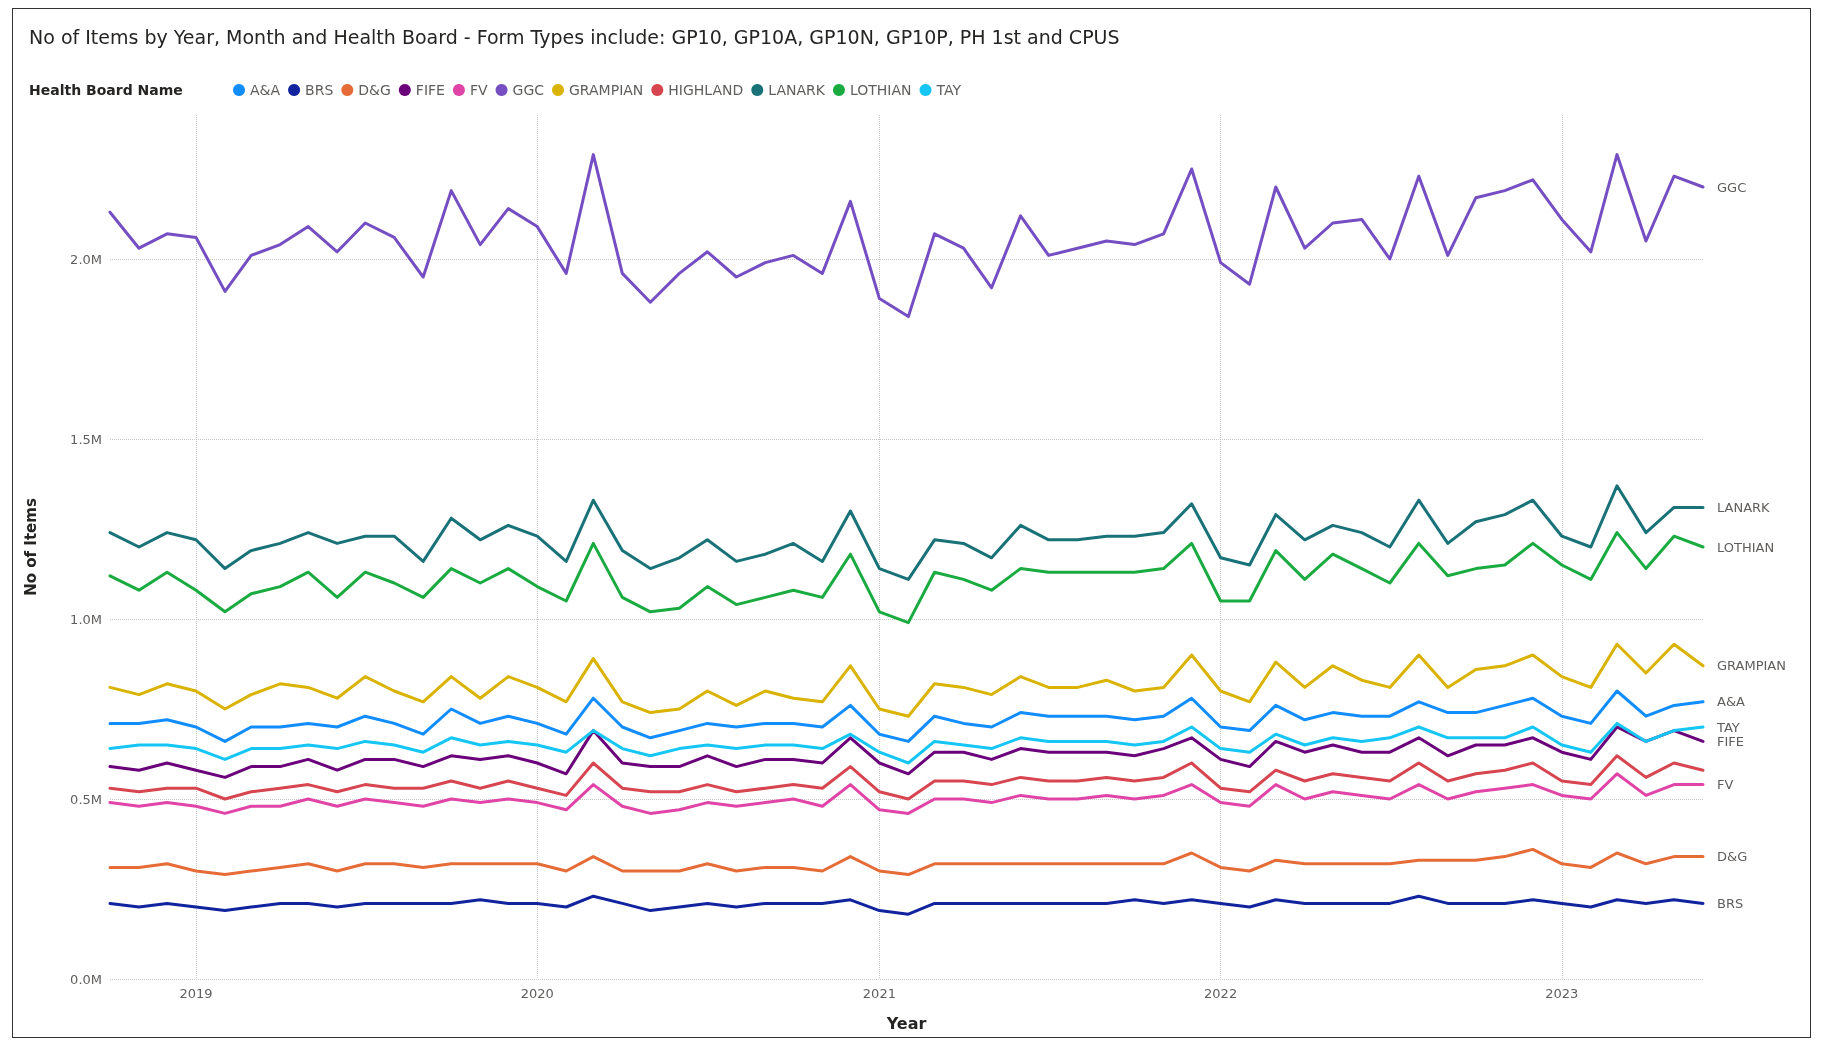  Describe the element at coordinates (1731, 741) in the screenshot. I see `annotation: FIFE` at that location.